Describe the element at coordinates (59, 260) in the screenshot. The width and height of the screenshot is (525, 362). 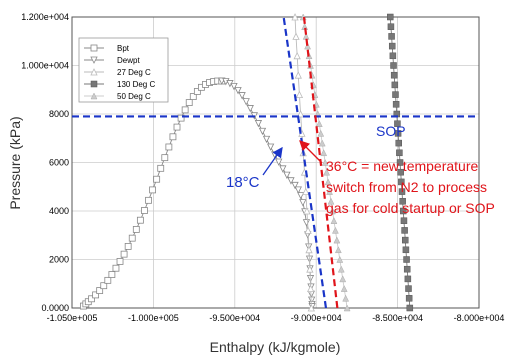
I see `y-tick-label: 2000` at that location.